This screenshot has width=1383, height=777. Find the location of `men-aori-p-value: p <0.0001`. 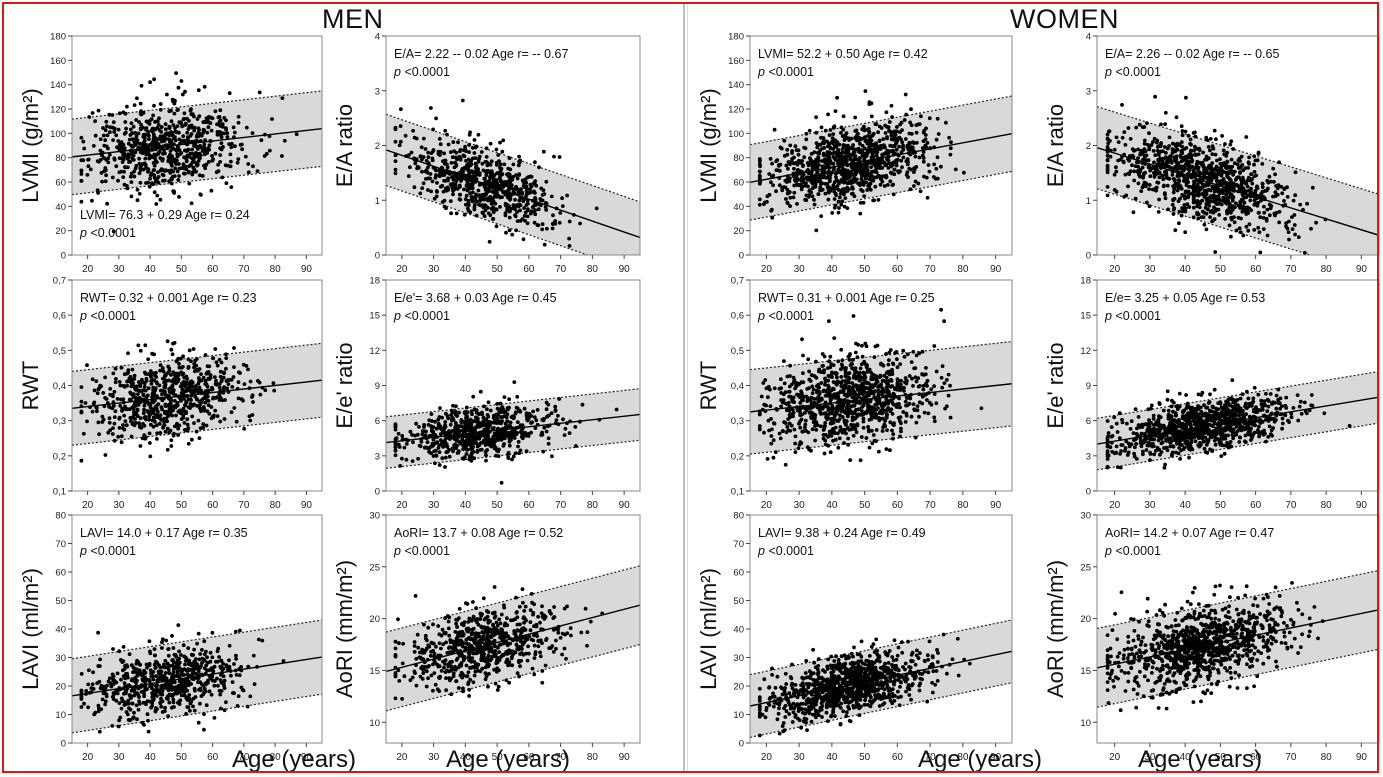

men-aori-p-value: p <0.0001 is located at coordinates (421, 551).